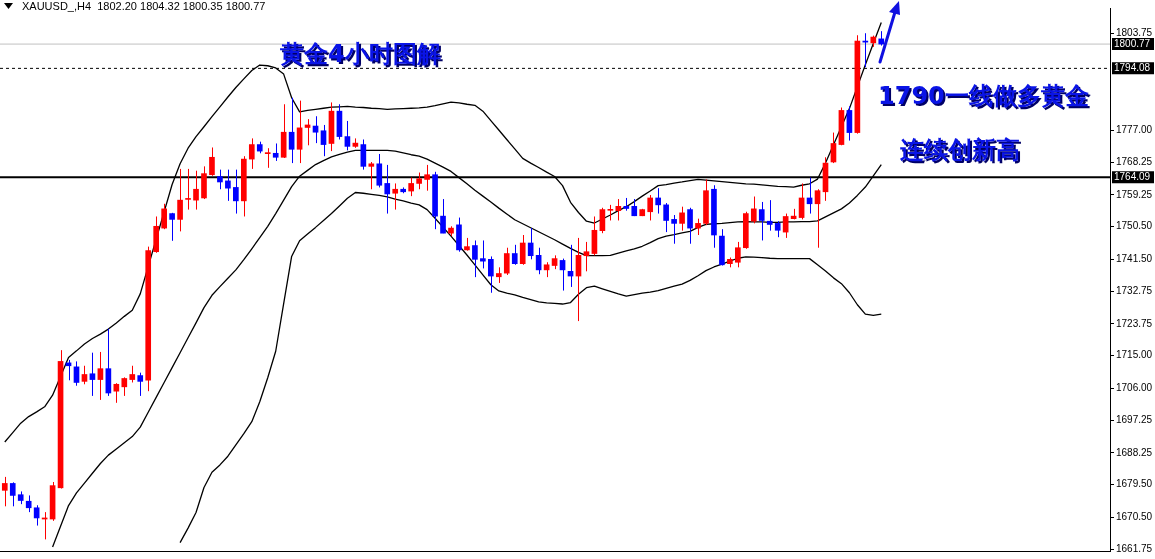 The image size is (1155, 559). What do you see at coordinates (1134, 388) in the screenshot?
I see `y-tick-label: 1706.00` at bounding box center [1134, 388].